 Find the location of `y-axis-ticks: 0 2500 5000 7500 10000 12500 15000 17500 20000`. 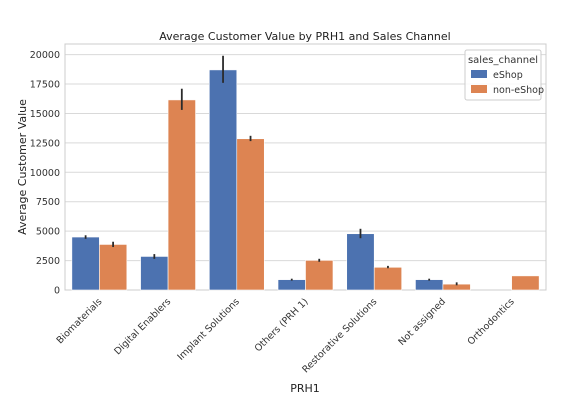

y-axis-ticks: 0 2500 5000 7500 10000 12500 15000 17500 20000 is located at coordinates (45, 173).